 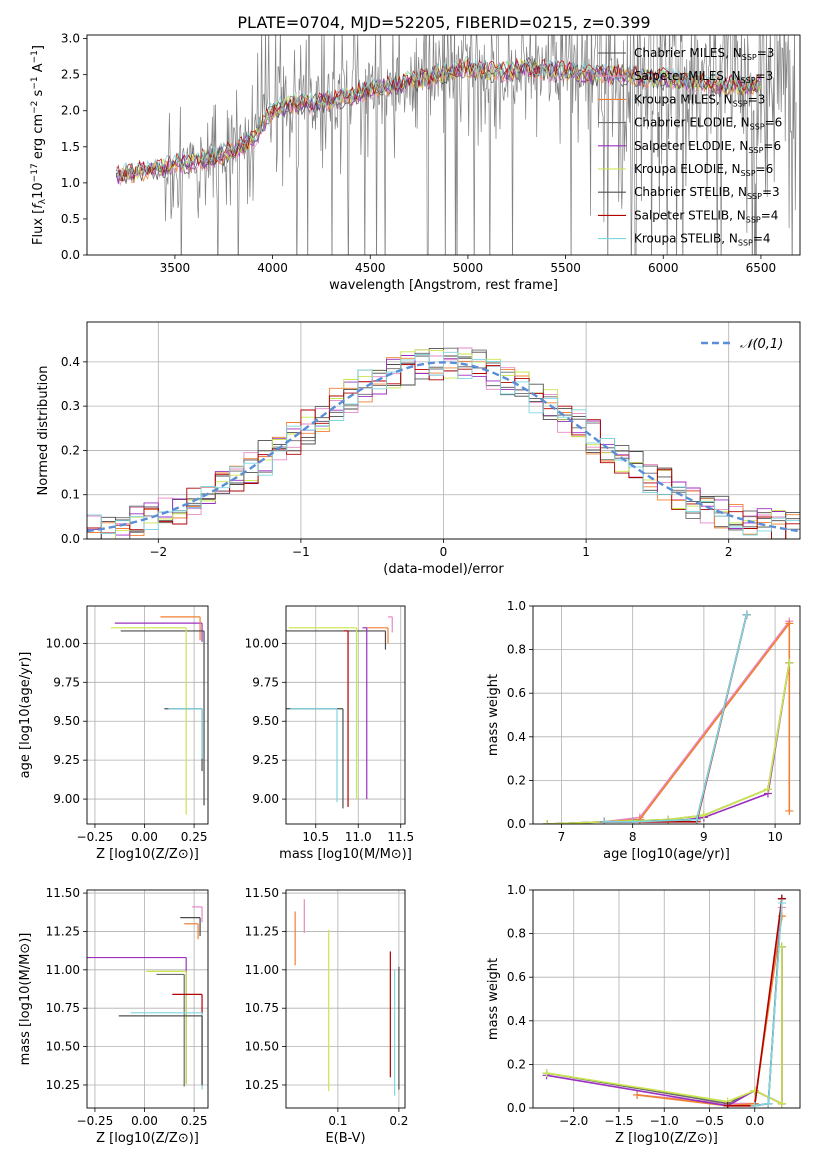 I want to click on y-axis-label: age [log10(age/yr)], so click(x=25, y=715).